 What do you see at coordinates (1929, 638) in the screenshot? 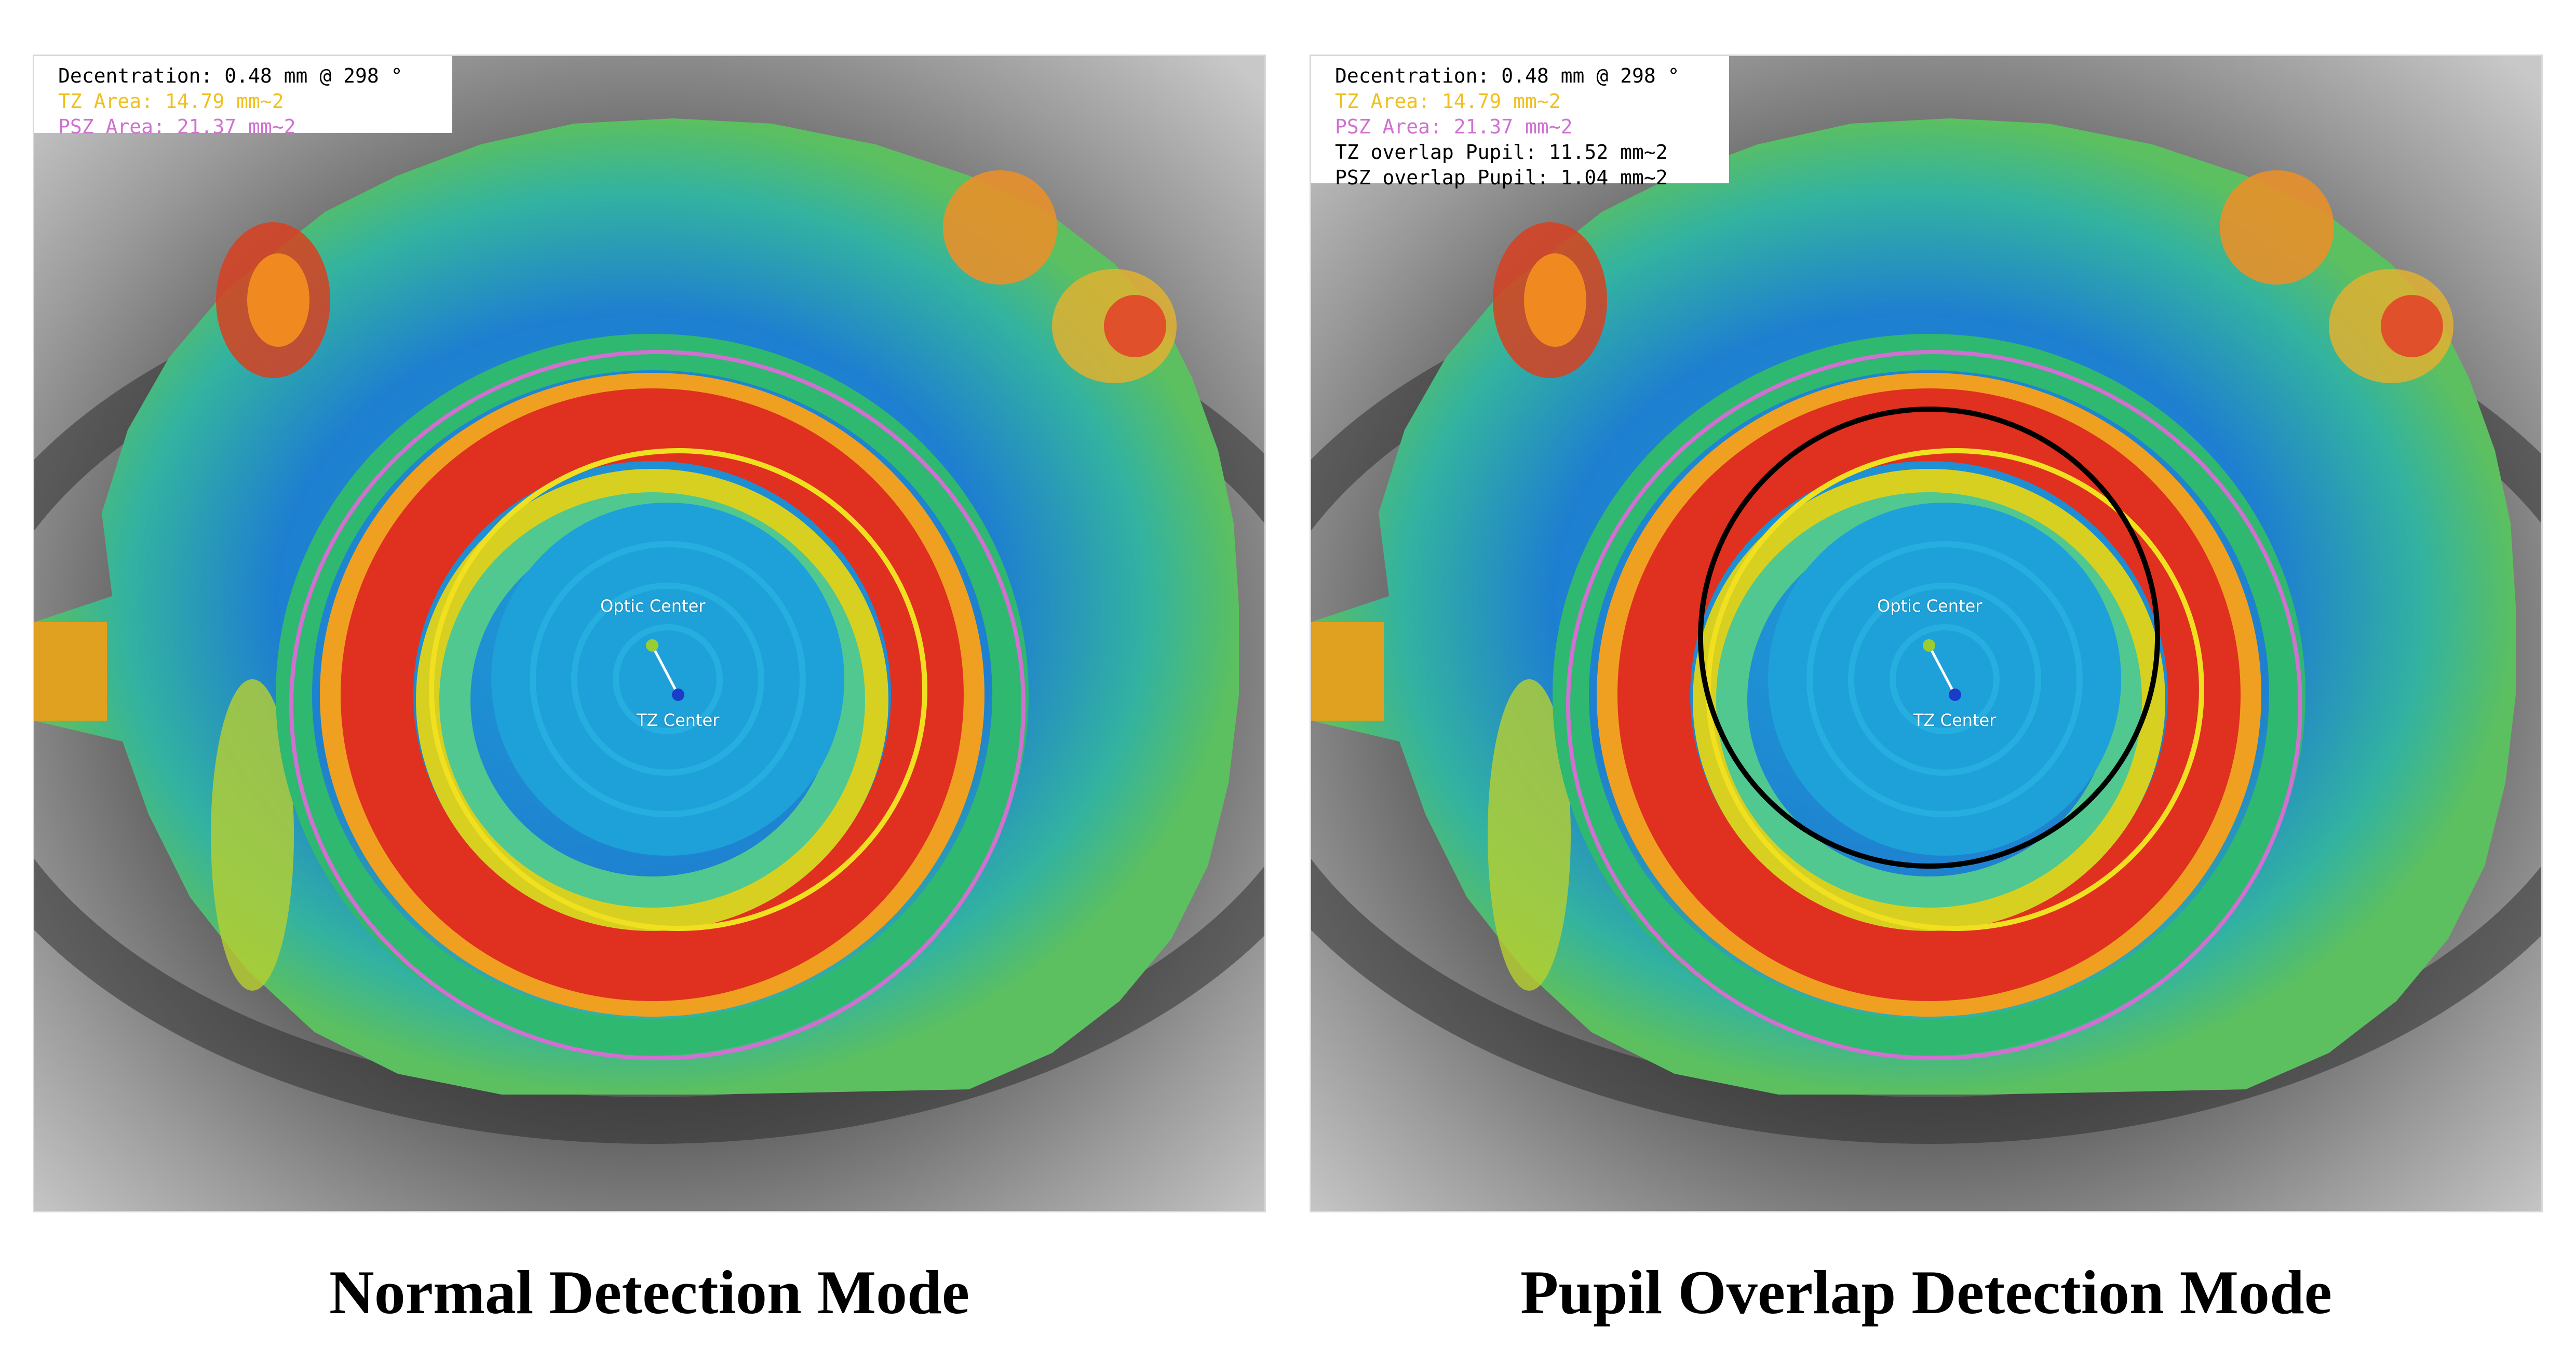
I see `pupil-circle` at bounding box center [1929, 638].